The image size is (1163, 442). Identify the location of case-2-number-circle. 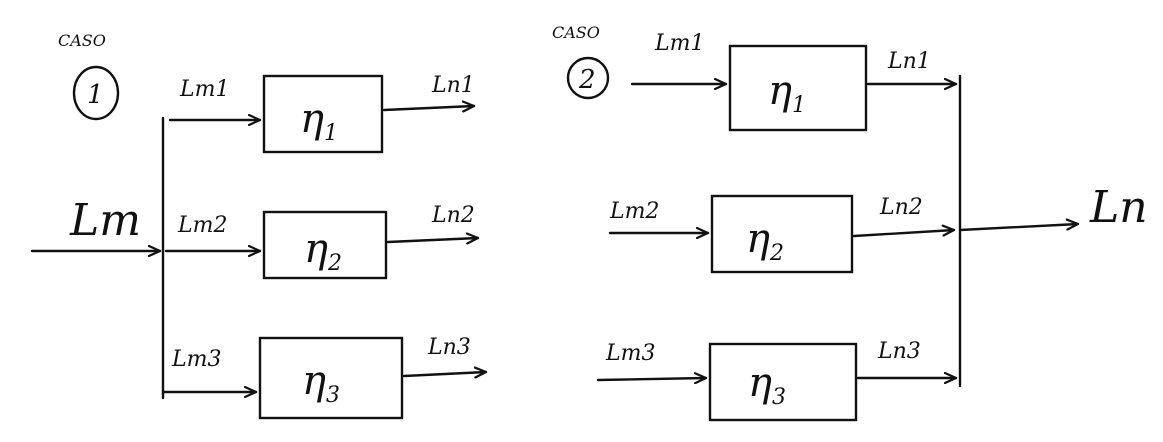
(588, 78).